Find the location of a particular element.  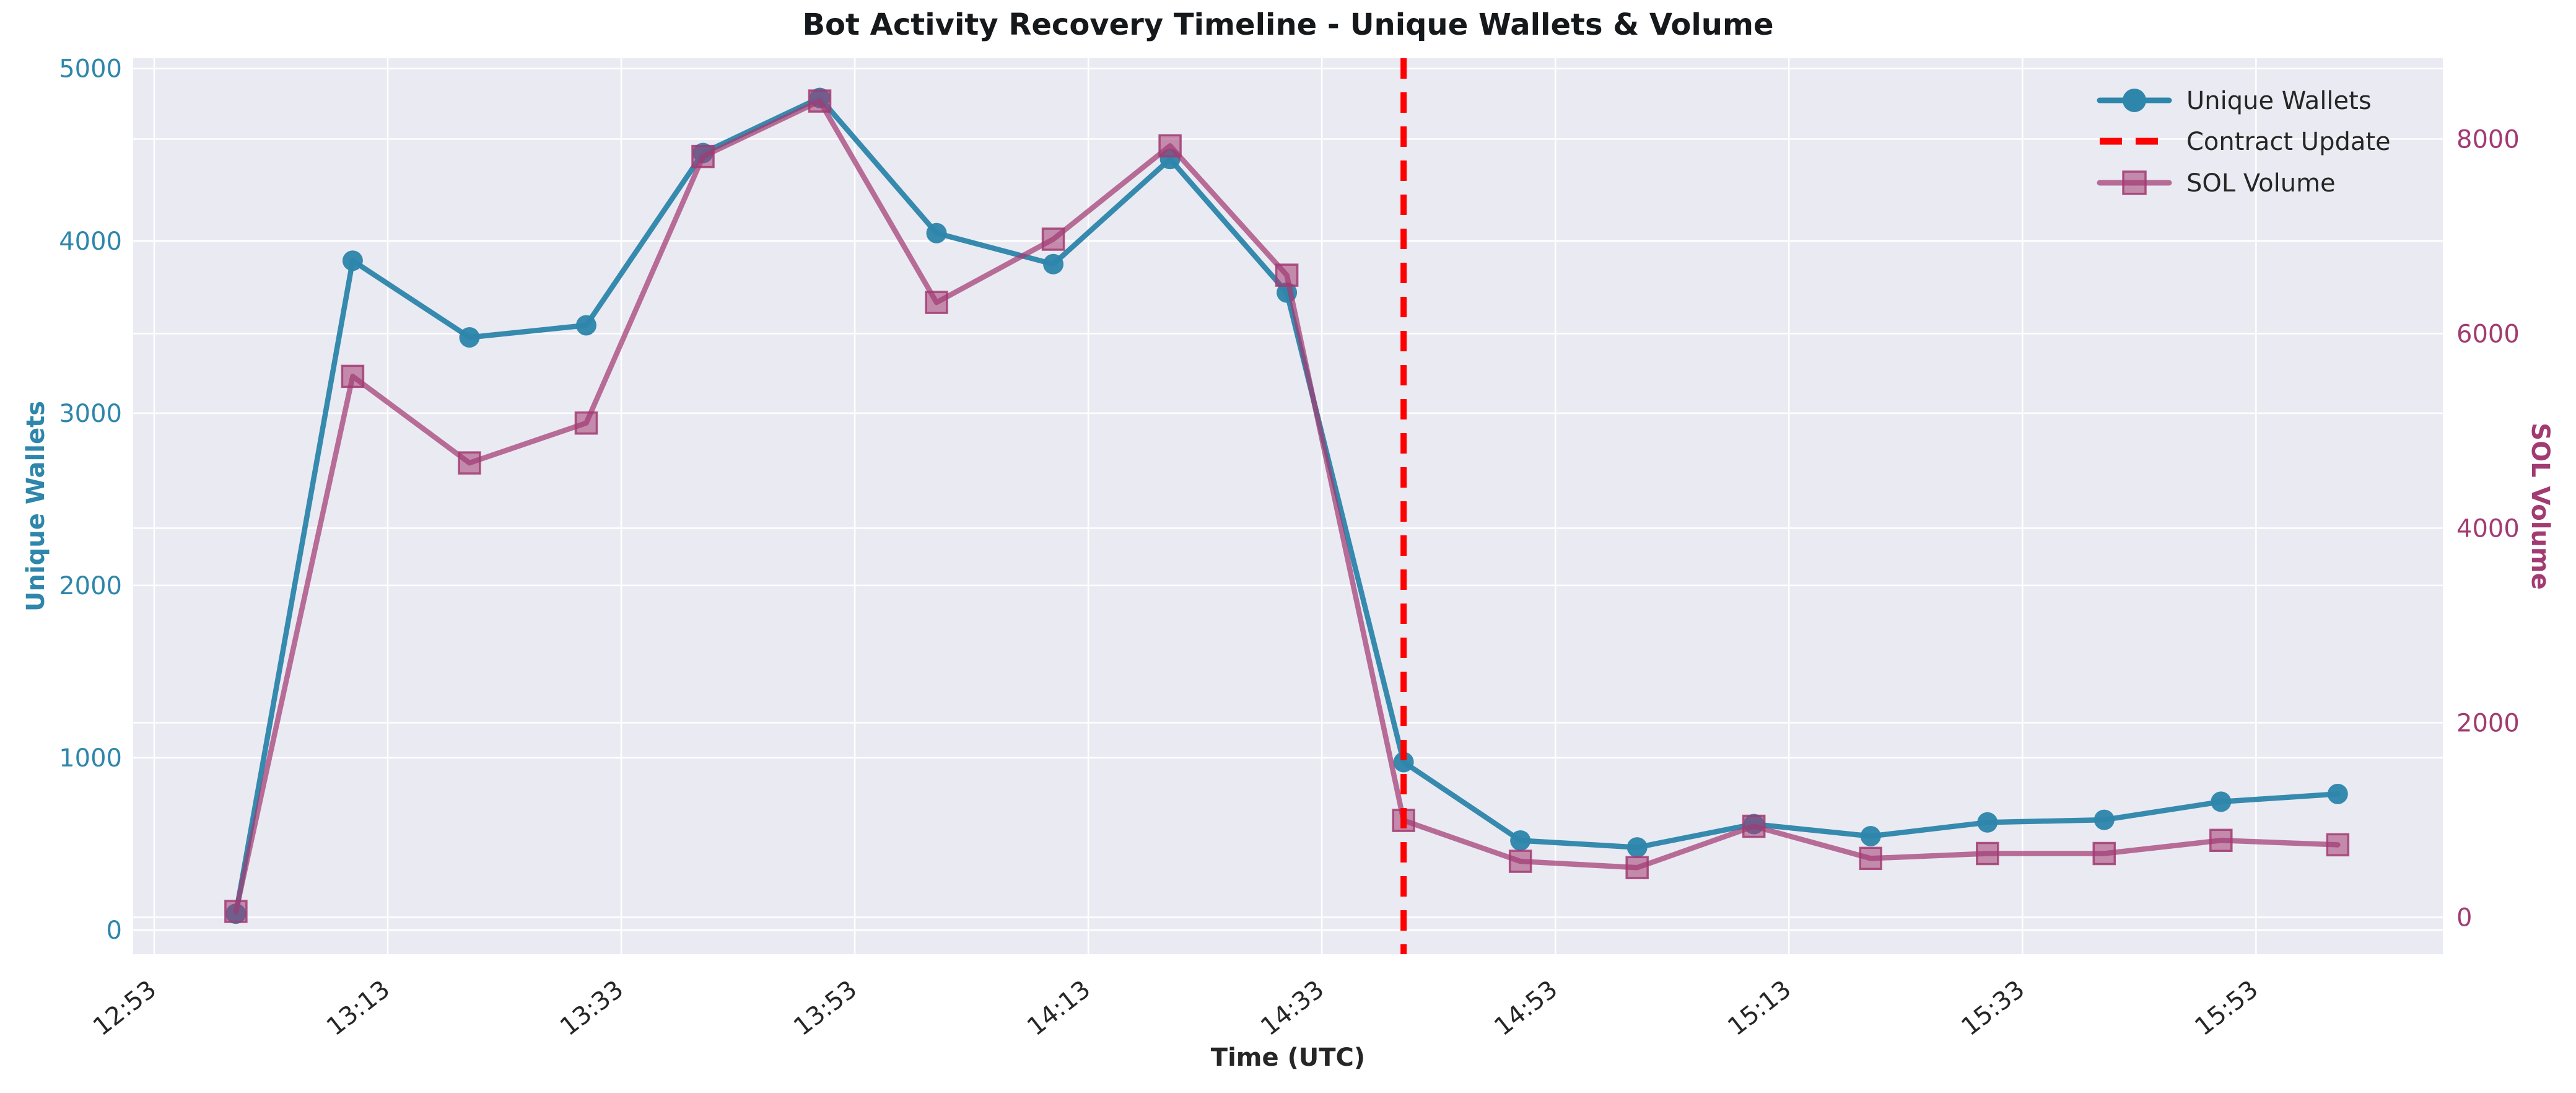

y-tick-label-right: 6000 is located at coordinates (2488, 334).